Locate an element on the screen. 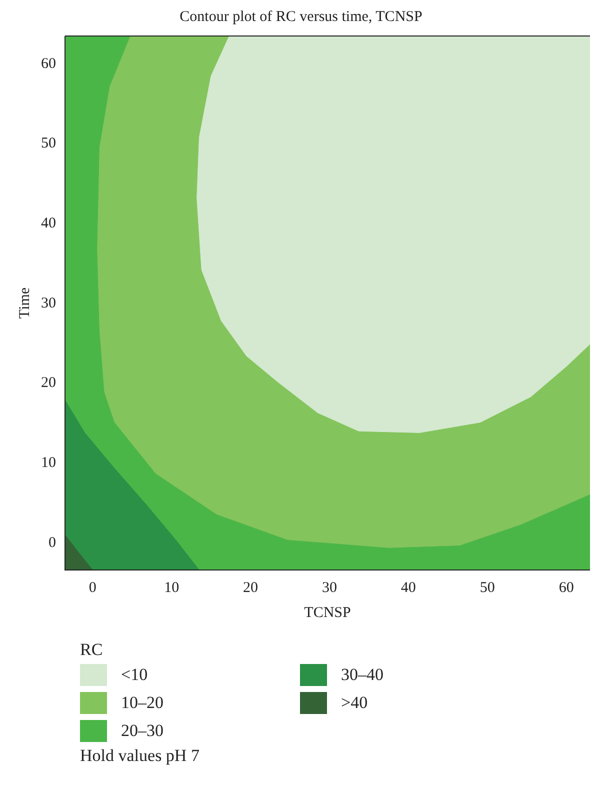 The image size is (600, 790). y-tick-label: 0 is located at coordinates (52, 542).